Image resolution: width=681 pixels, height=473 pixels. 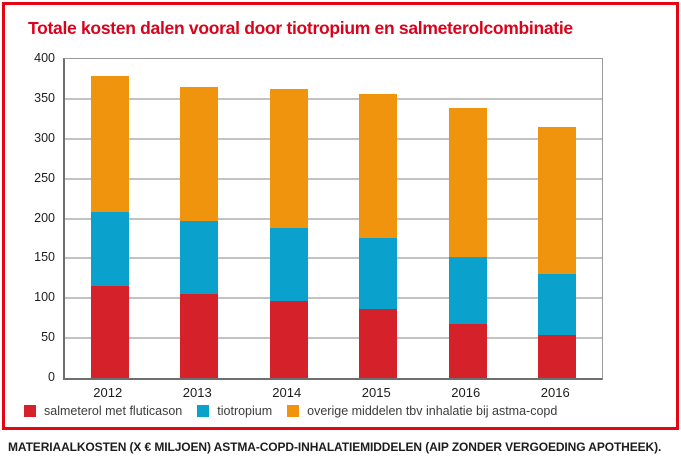 What do you see at coordinates (44, 137) in the screenshot?
I see `y-tick-label: 300` at bounding box center [44, 137].